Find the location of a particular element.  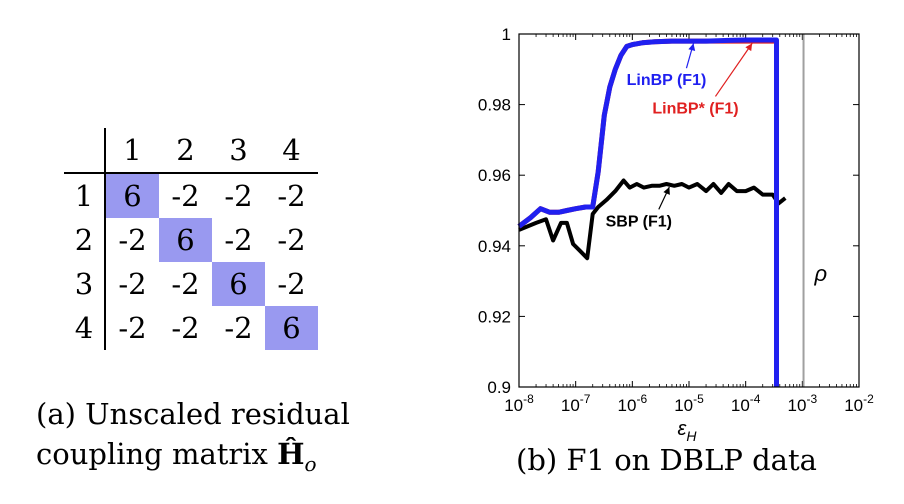

matrix-symbol: Ĥ is located at coordinates (291, 454).